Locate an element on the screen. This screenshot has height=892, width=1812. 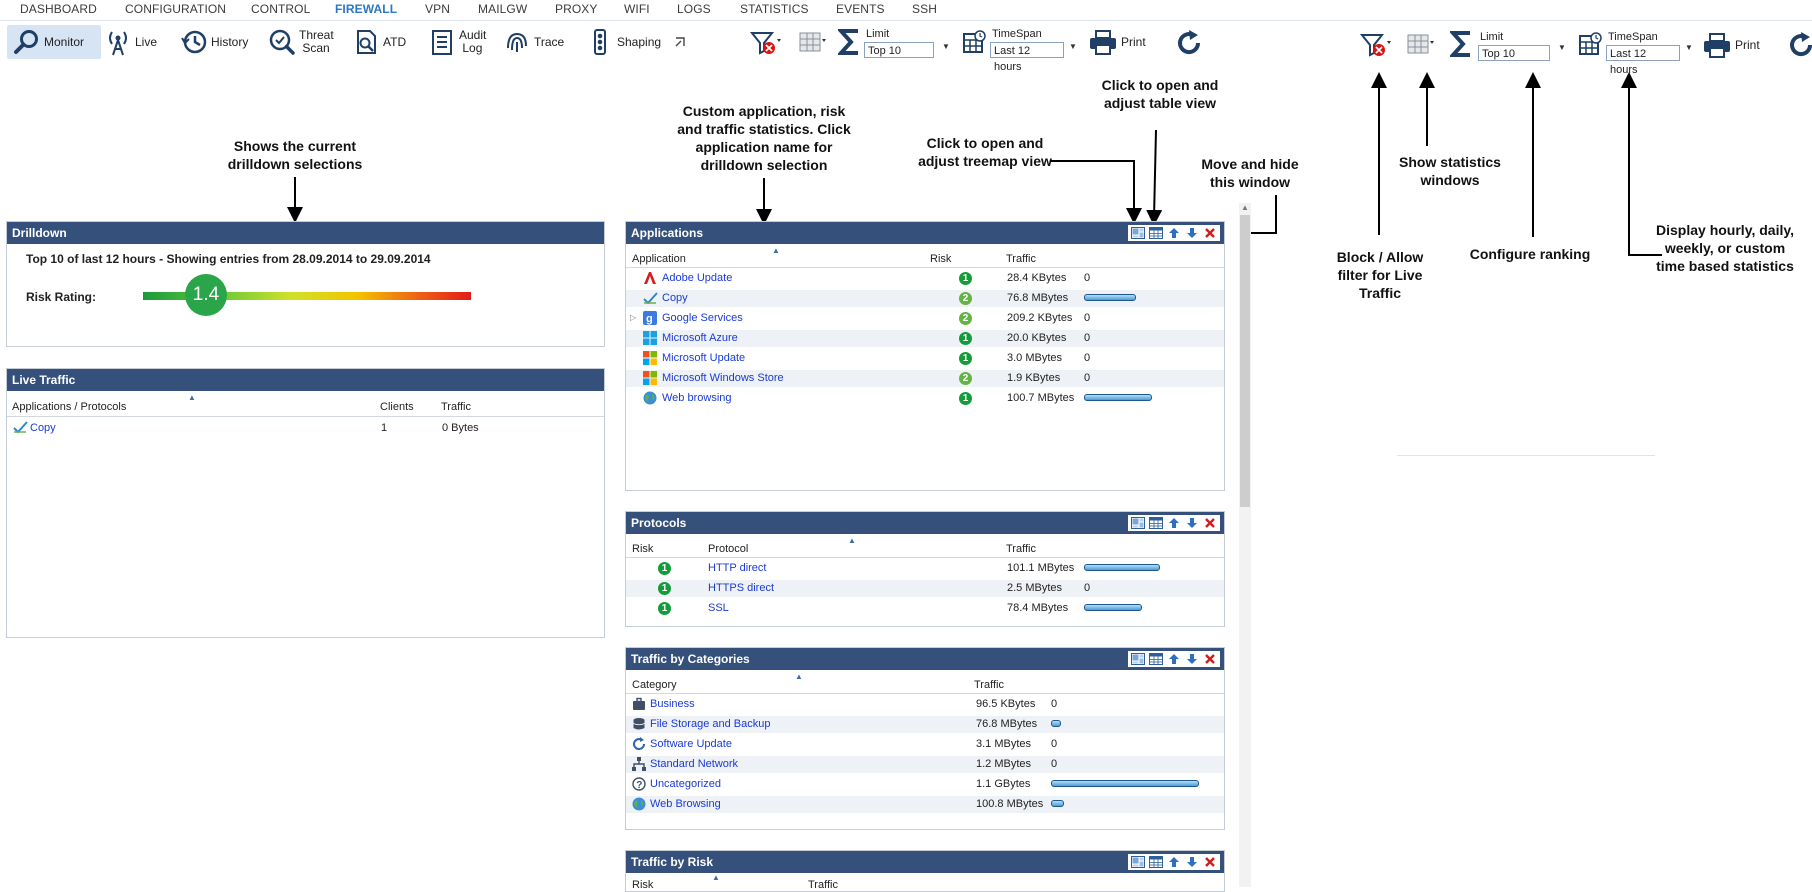
menu-item-ssh: SSH is located at coordinates (924, 9).